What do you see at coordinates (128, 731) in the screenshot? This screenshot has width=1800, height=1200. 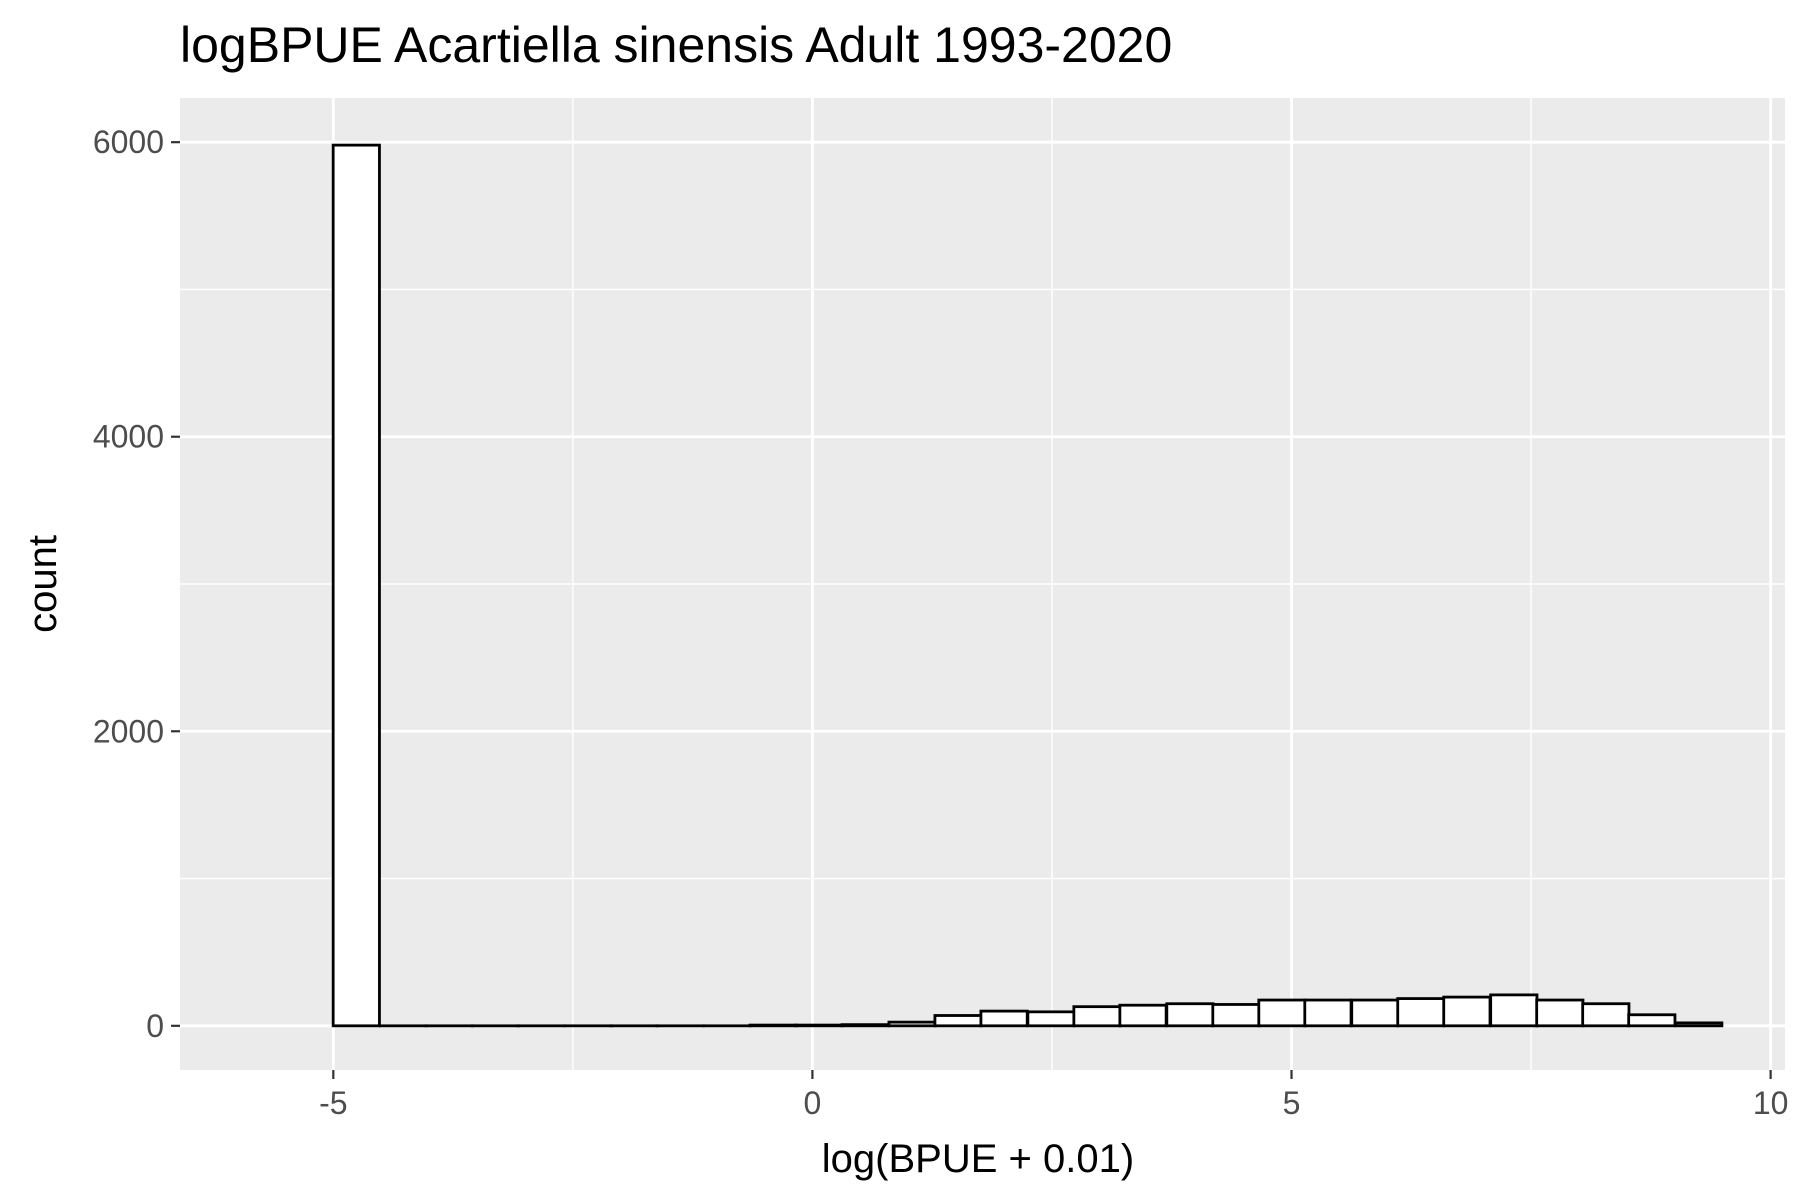 I see `y-tick-label: 2000` at bounding box center [128, 731].